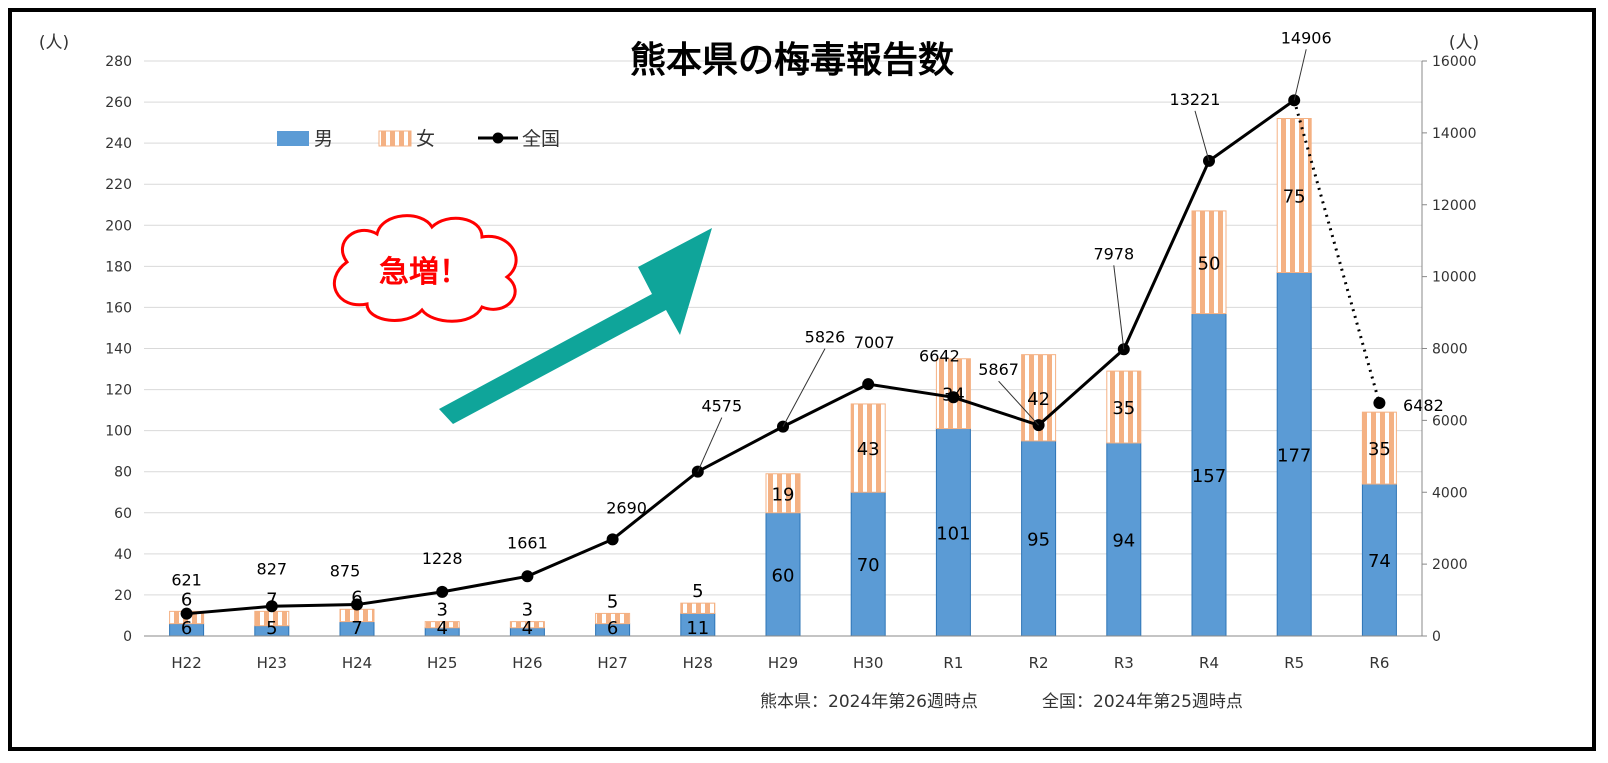 This screenshot has height=763, width=1608. Describe the element at coordinates (1039, 663) in the screenshot. I see `x-tick-label: R2` at that location.